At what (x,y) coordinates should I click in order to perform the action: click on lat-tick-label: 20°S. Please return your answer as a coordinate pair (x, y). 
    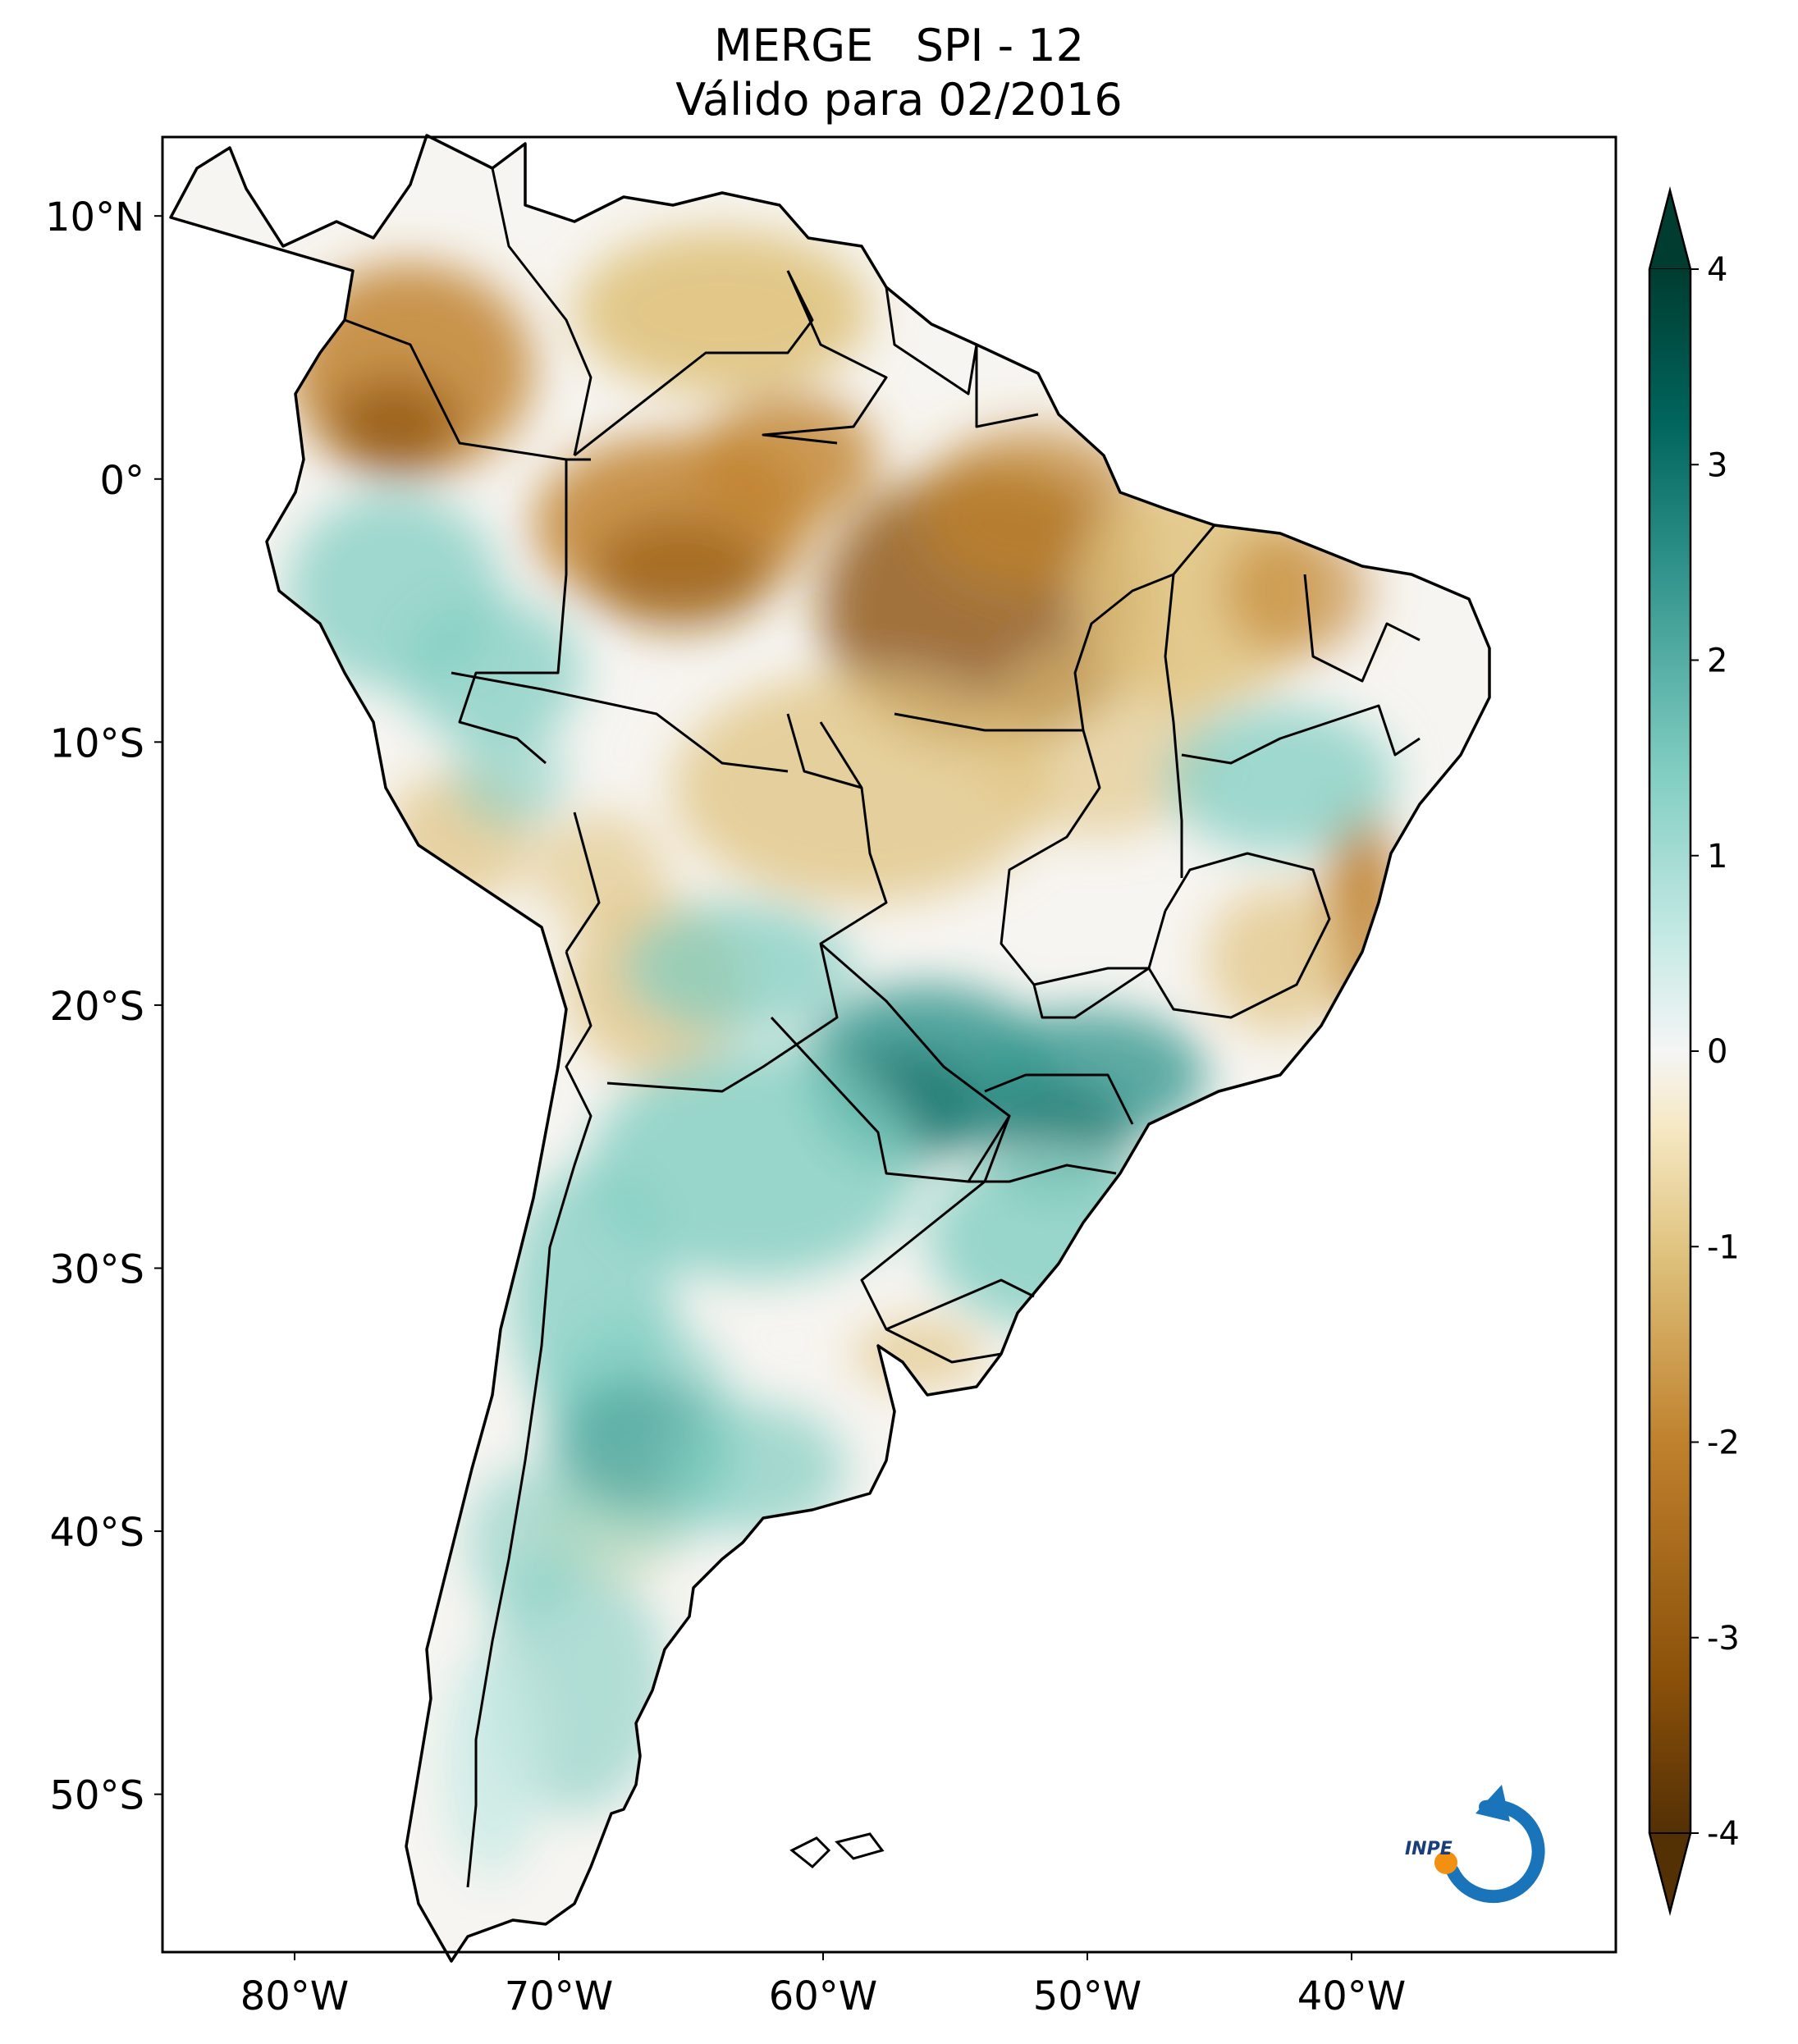
    Looking at the image, I should click on (96, 1007).